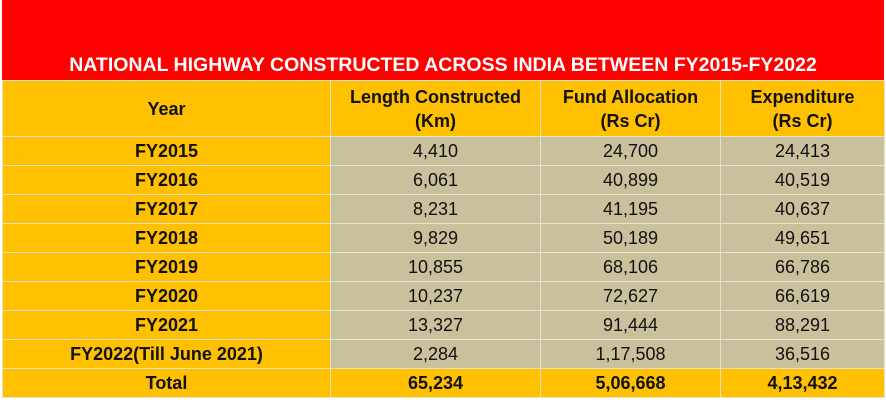 The height and width of the screenshot is (400, 886). I want to click on table-row: FY2015 4,410 24,700 24,413, so click(443, 151).